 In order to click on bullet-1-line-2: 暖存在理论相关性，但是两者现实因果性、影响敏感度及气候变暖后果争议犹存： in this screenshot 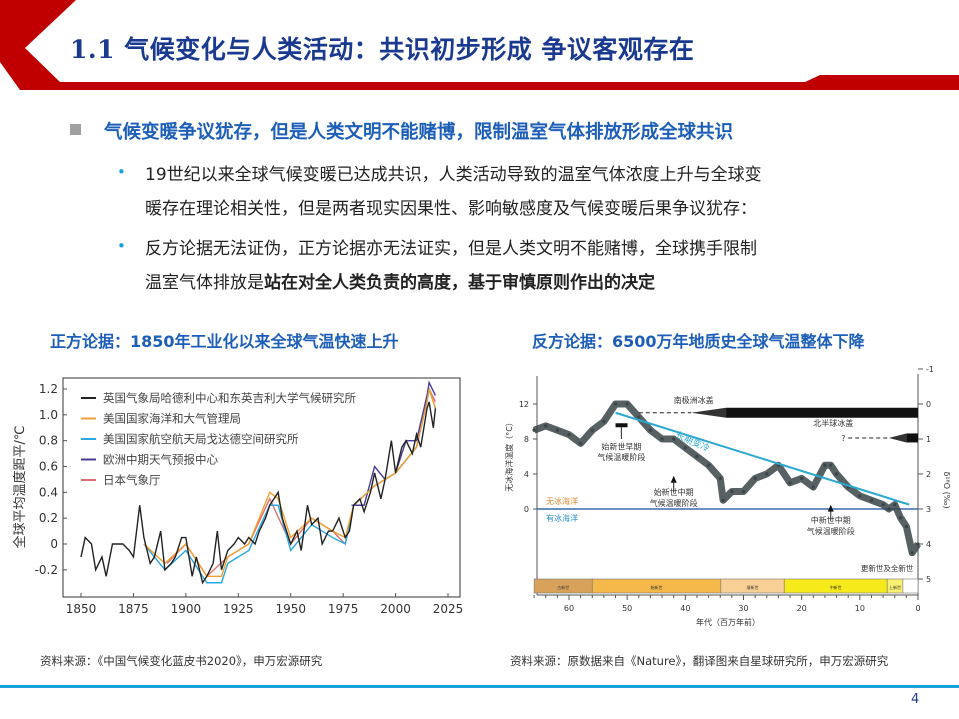, I will do `click(451, 209)`.